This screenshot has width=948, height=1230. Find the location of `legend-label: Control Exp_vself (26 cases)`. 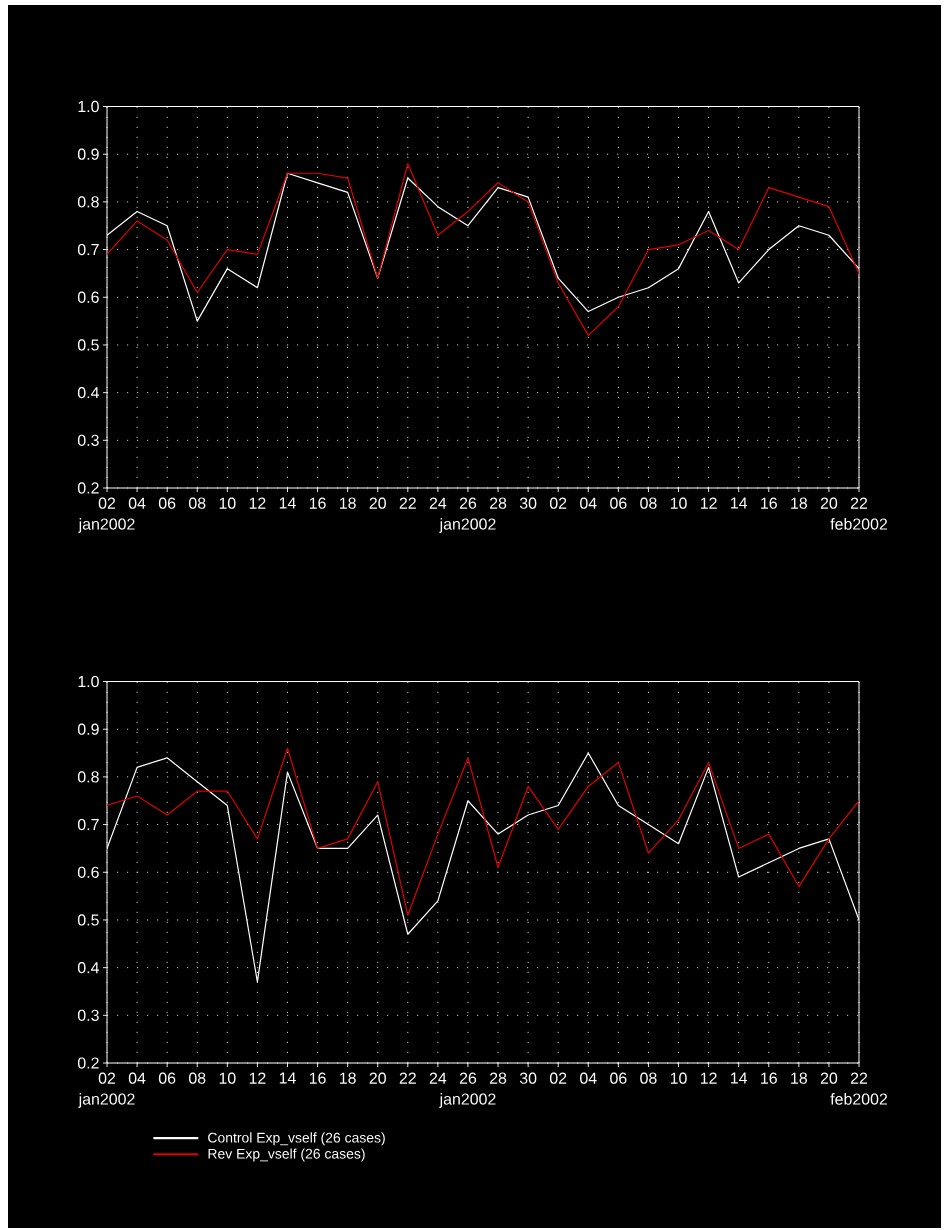

legend-label: Control Exp_vself (26 cases) is located at coordinates (296, 1139).